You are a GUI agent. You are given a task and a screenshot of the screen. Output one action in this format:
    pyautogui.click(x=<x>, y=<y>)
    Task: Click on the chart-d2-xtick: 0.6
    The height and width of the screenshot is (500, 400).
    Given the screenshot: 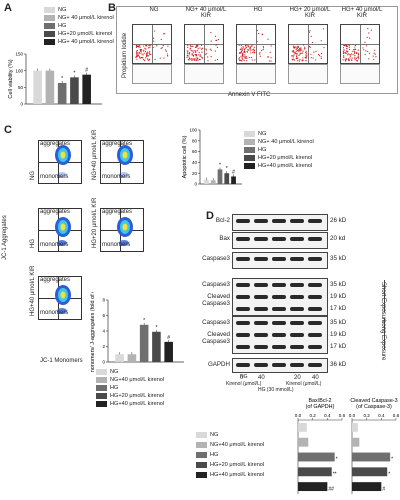 What is the action you would take?
    pyautogui.click(x=396, y=415)
    